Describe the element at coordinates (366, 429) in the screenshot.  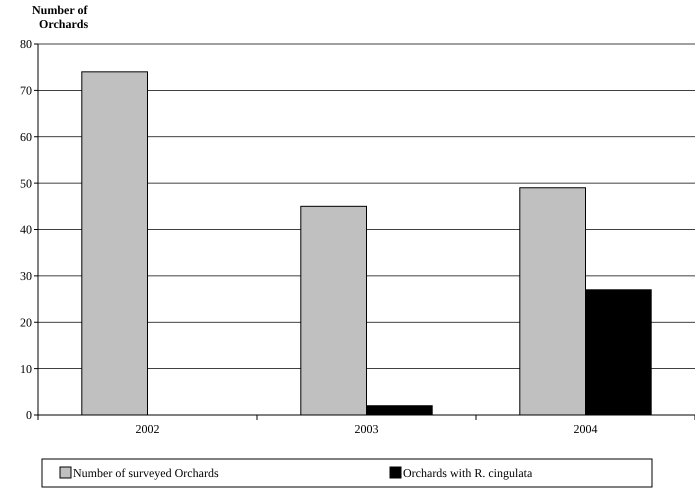
I see `x-tick-label: 2003` at that location.